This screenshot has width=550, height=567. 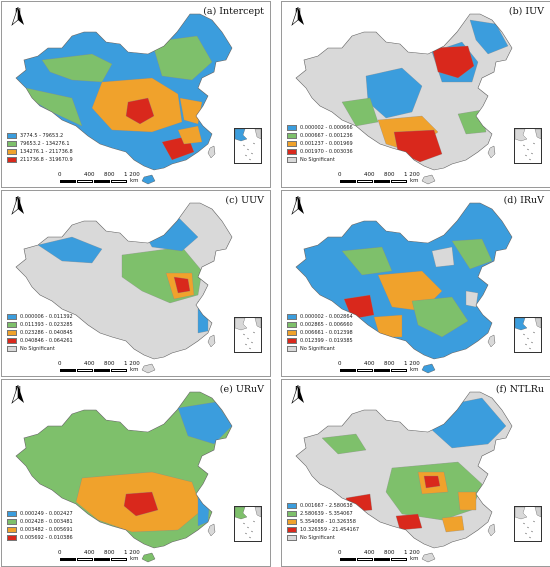 I want to click on panel-title: (e) URuV, so click(x=241, y=389).